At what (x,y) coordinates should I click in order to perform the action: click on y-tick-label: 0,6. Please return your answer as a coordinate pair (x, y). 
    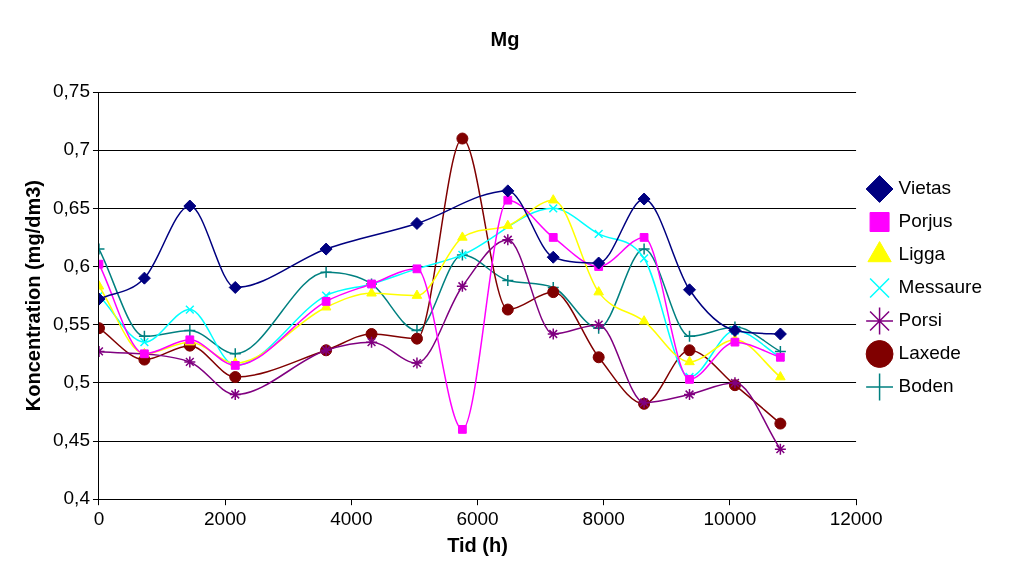
    Looking at the image, I should click on (76, 265).